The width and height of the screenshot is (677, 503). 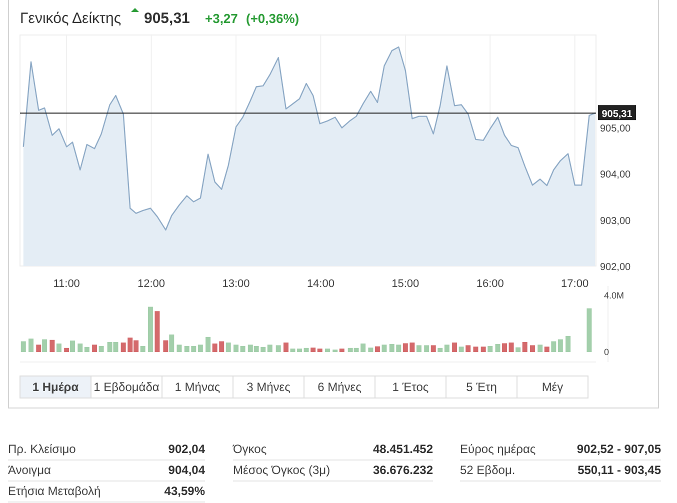 What do you see at coordinates (185, 491) in the screenshot?
I see `text: 43,59%` at bounding box center [185, 491].